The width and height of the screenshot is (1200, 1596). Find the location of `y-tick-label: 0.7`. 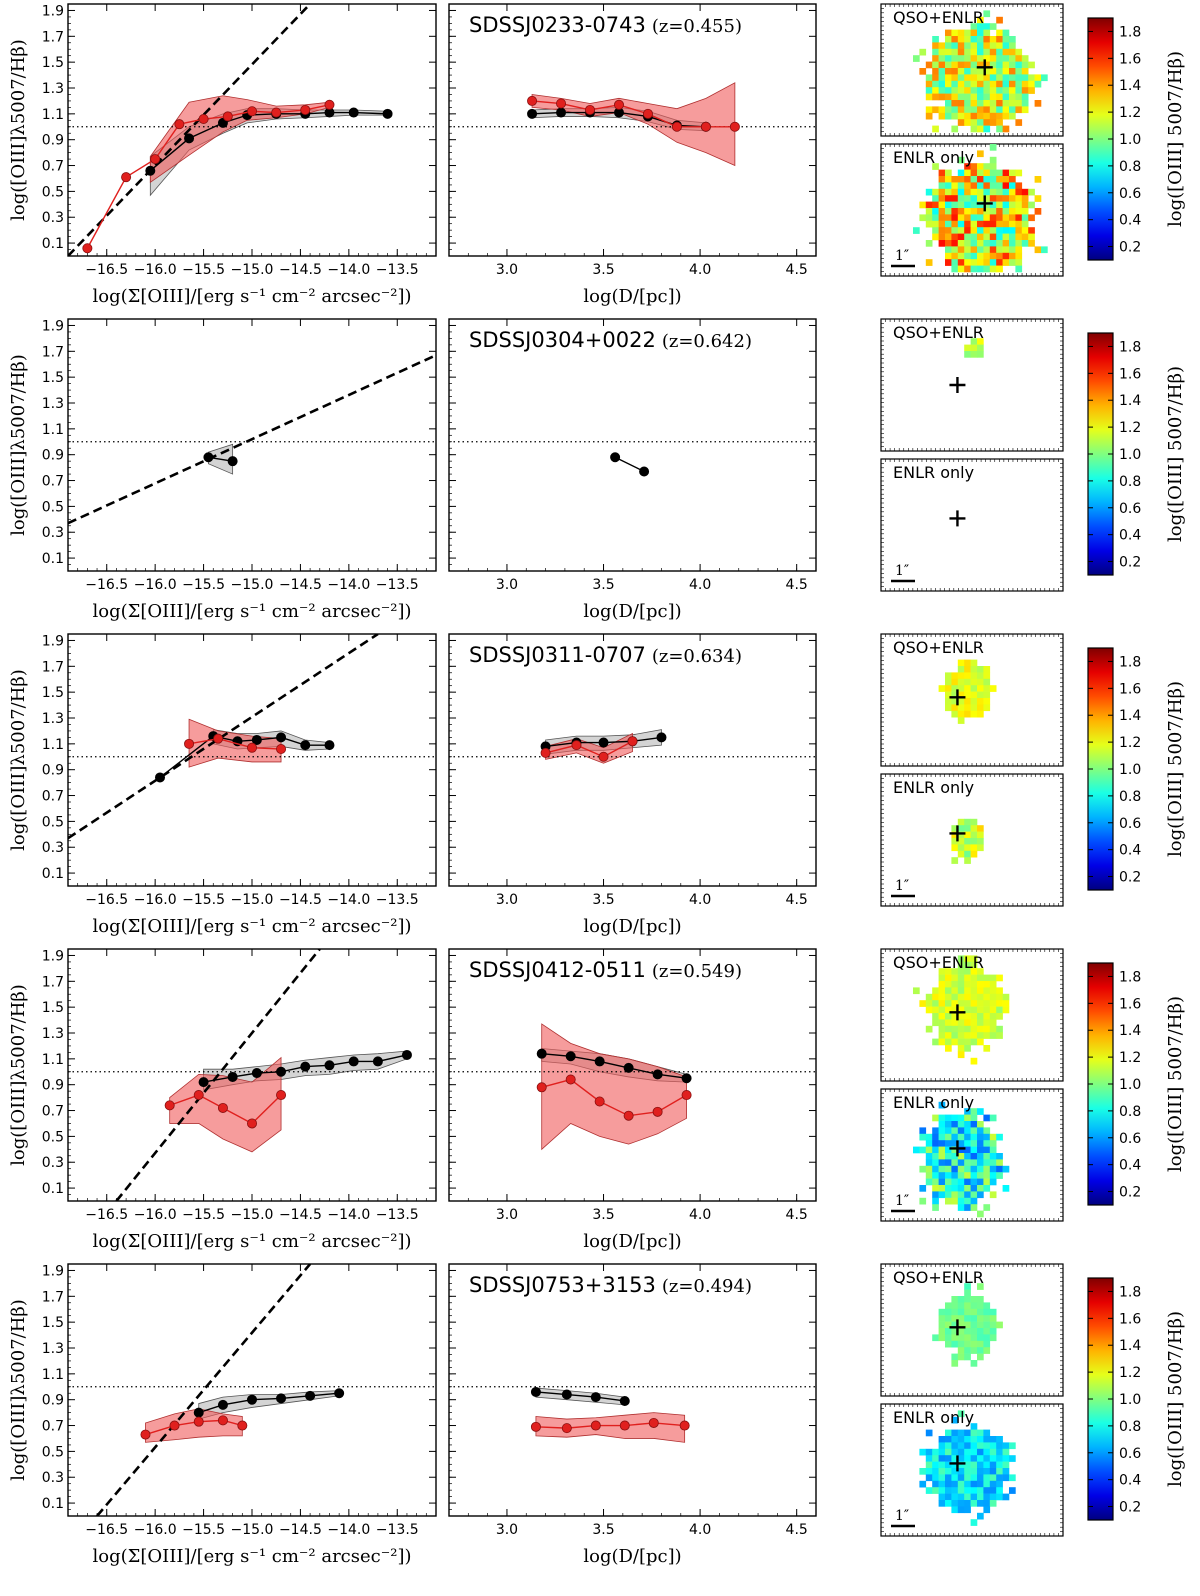

y-tick-label: 0.7 is located at coordinates (53, 797).